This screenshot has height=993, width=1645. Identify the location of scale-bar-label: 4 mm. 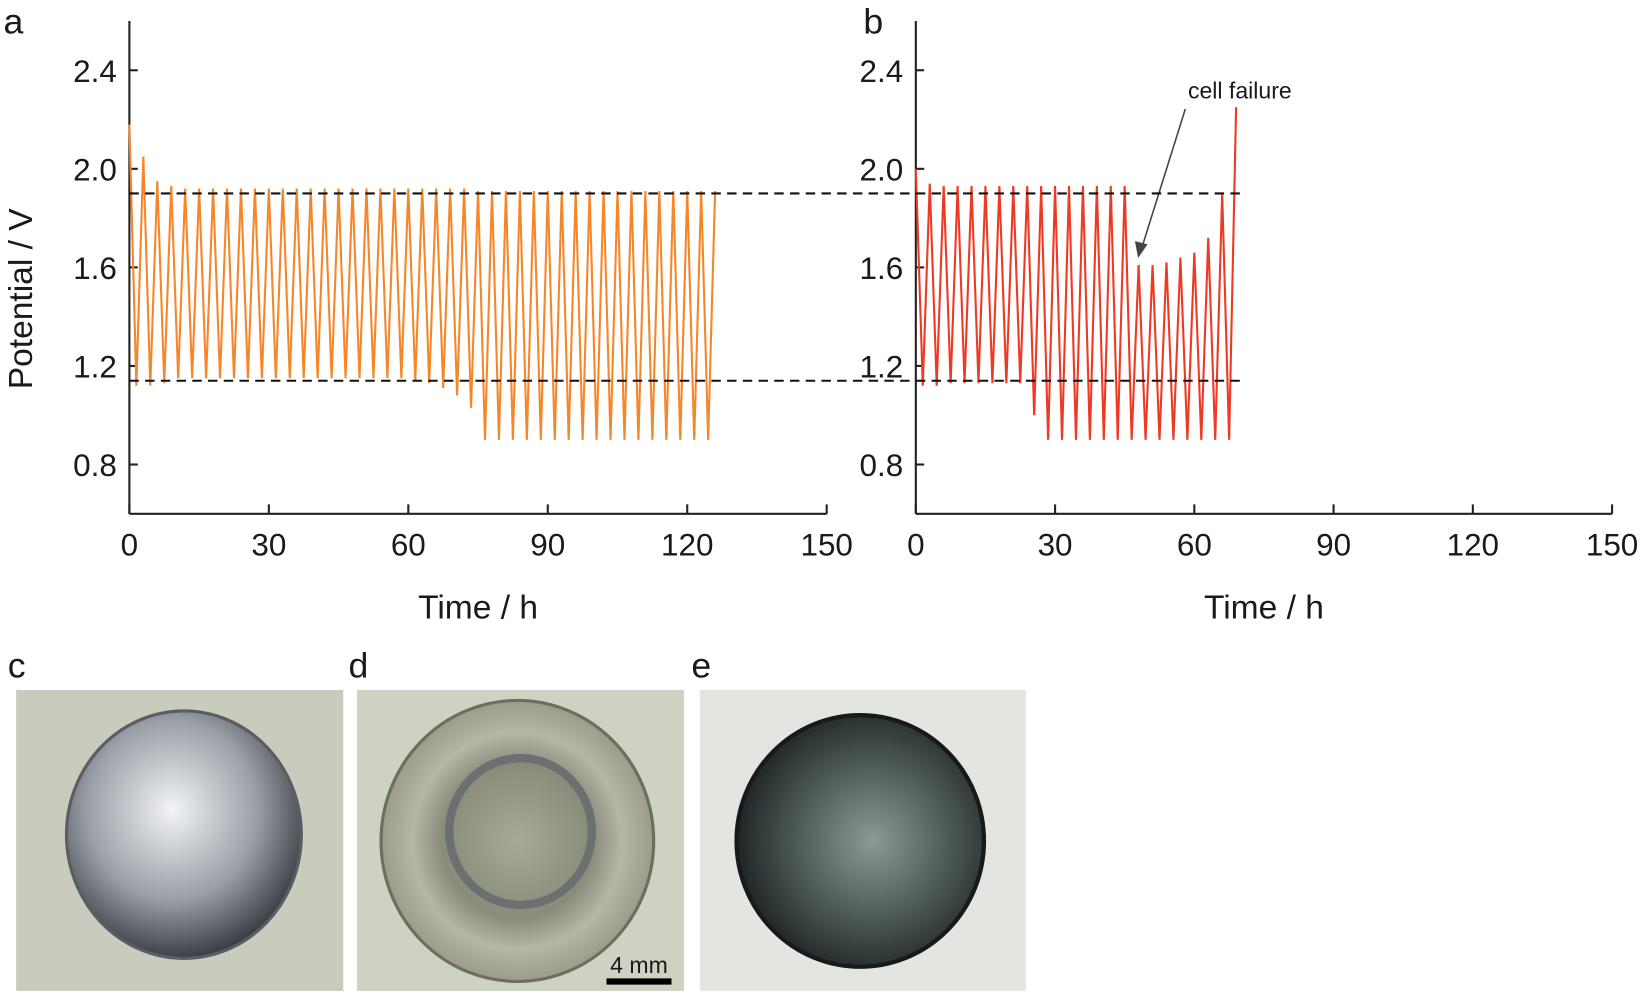
(639, 965).